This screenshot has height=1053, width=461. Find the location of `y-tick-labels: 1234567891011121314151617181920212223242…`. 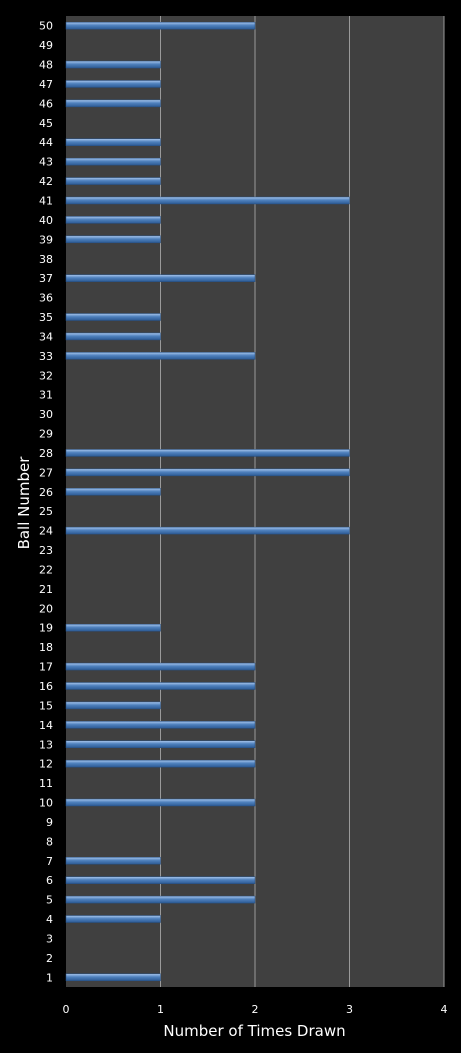

y-tick-labels: 1234567891011121314151617181920212223242… is located at coordinates (46, 502).